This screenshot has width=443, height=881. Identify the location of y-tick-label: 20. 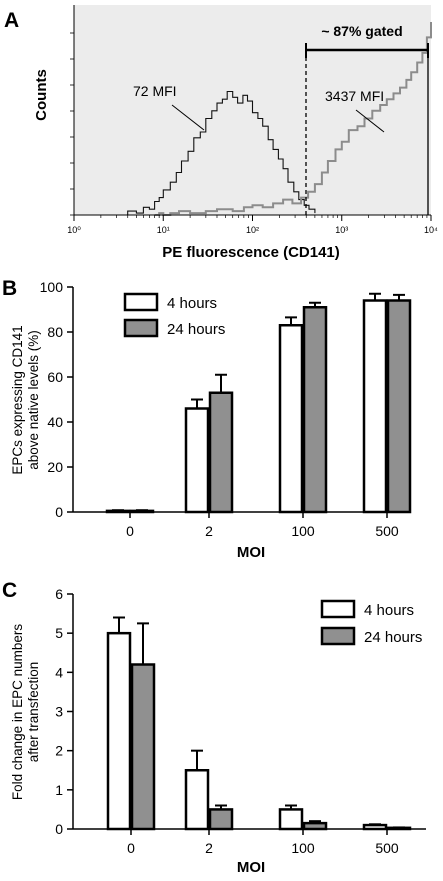
(55, 467).